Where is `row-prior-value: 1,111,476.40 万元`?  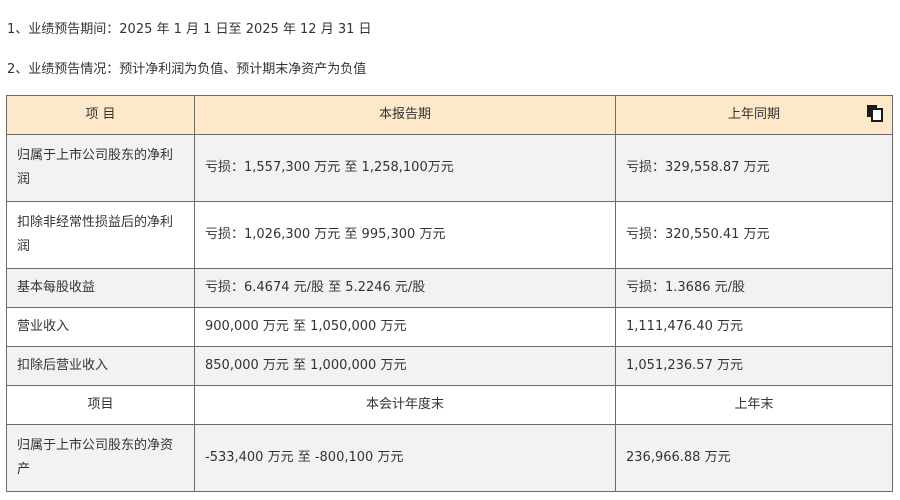
row-prior-value: 1,111,476.40 万元 is located at coordinates (754, 327).